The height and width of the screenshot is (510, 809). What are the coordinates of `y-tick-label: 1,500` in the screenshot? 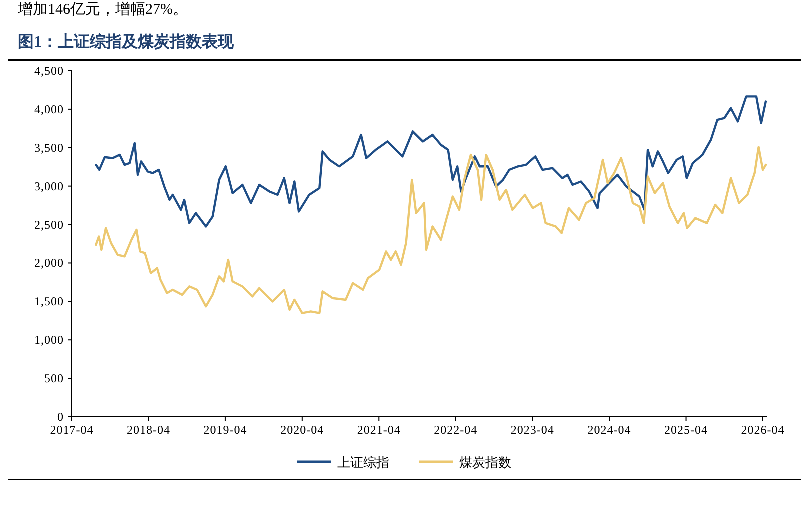 It's located at (49, 301).